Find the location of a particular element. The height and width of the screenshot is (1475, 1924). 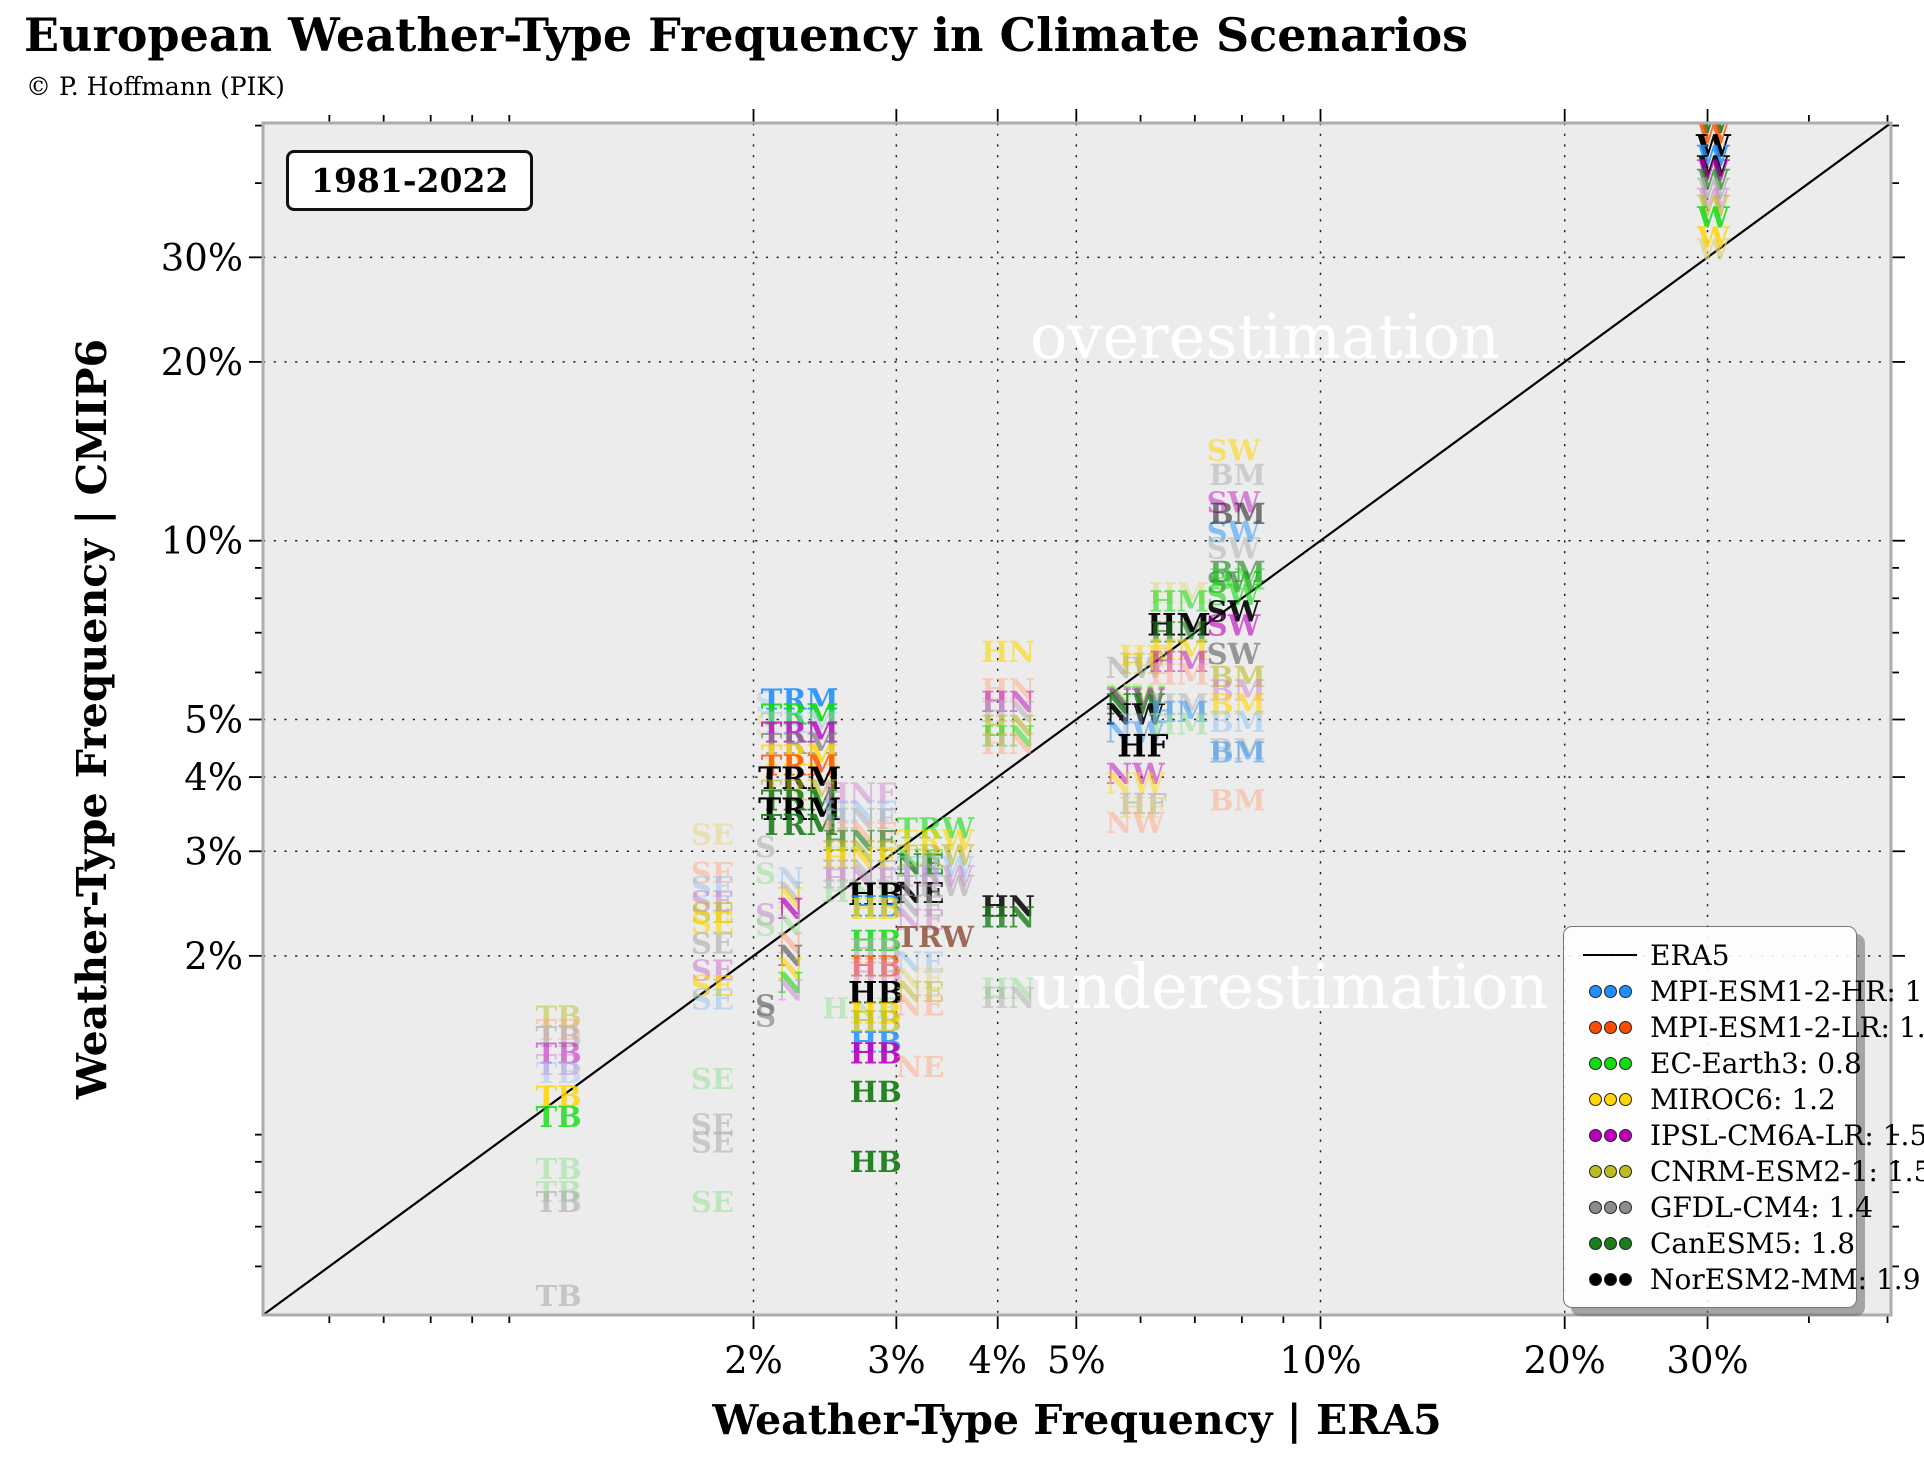

overestimation-label: overestimation is located at coordinates (1265, 336).